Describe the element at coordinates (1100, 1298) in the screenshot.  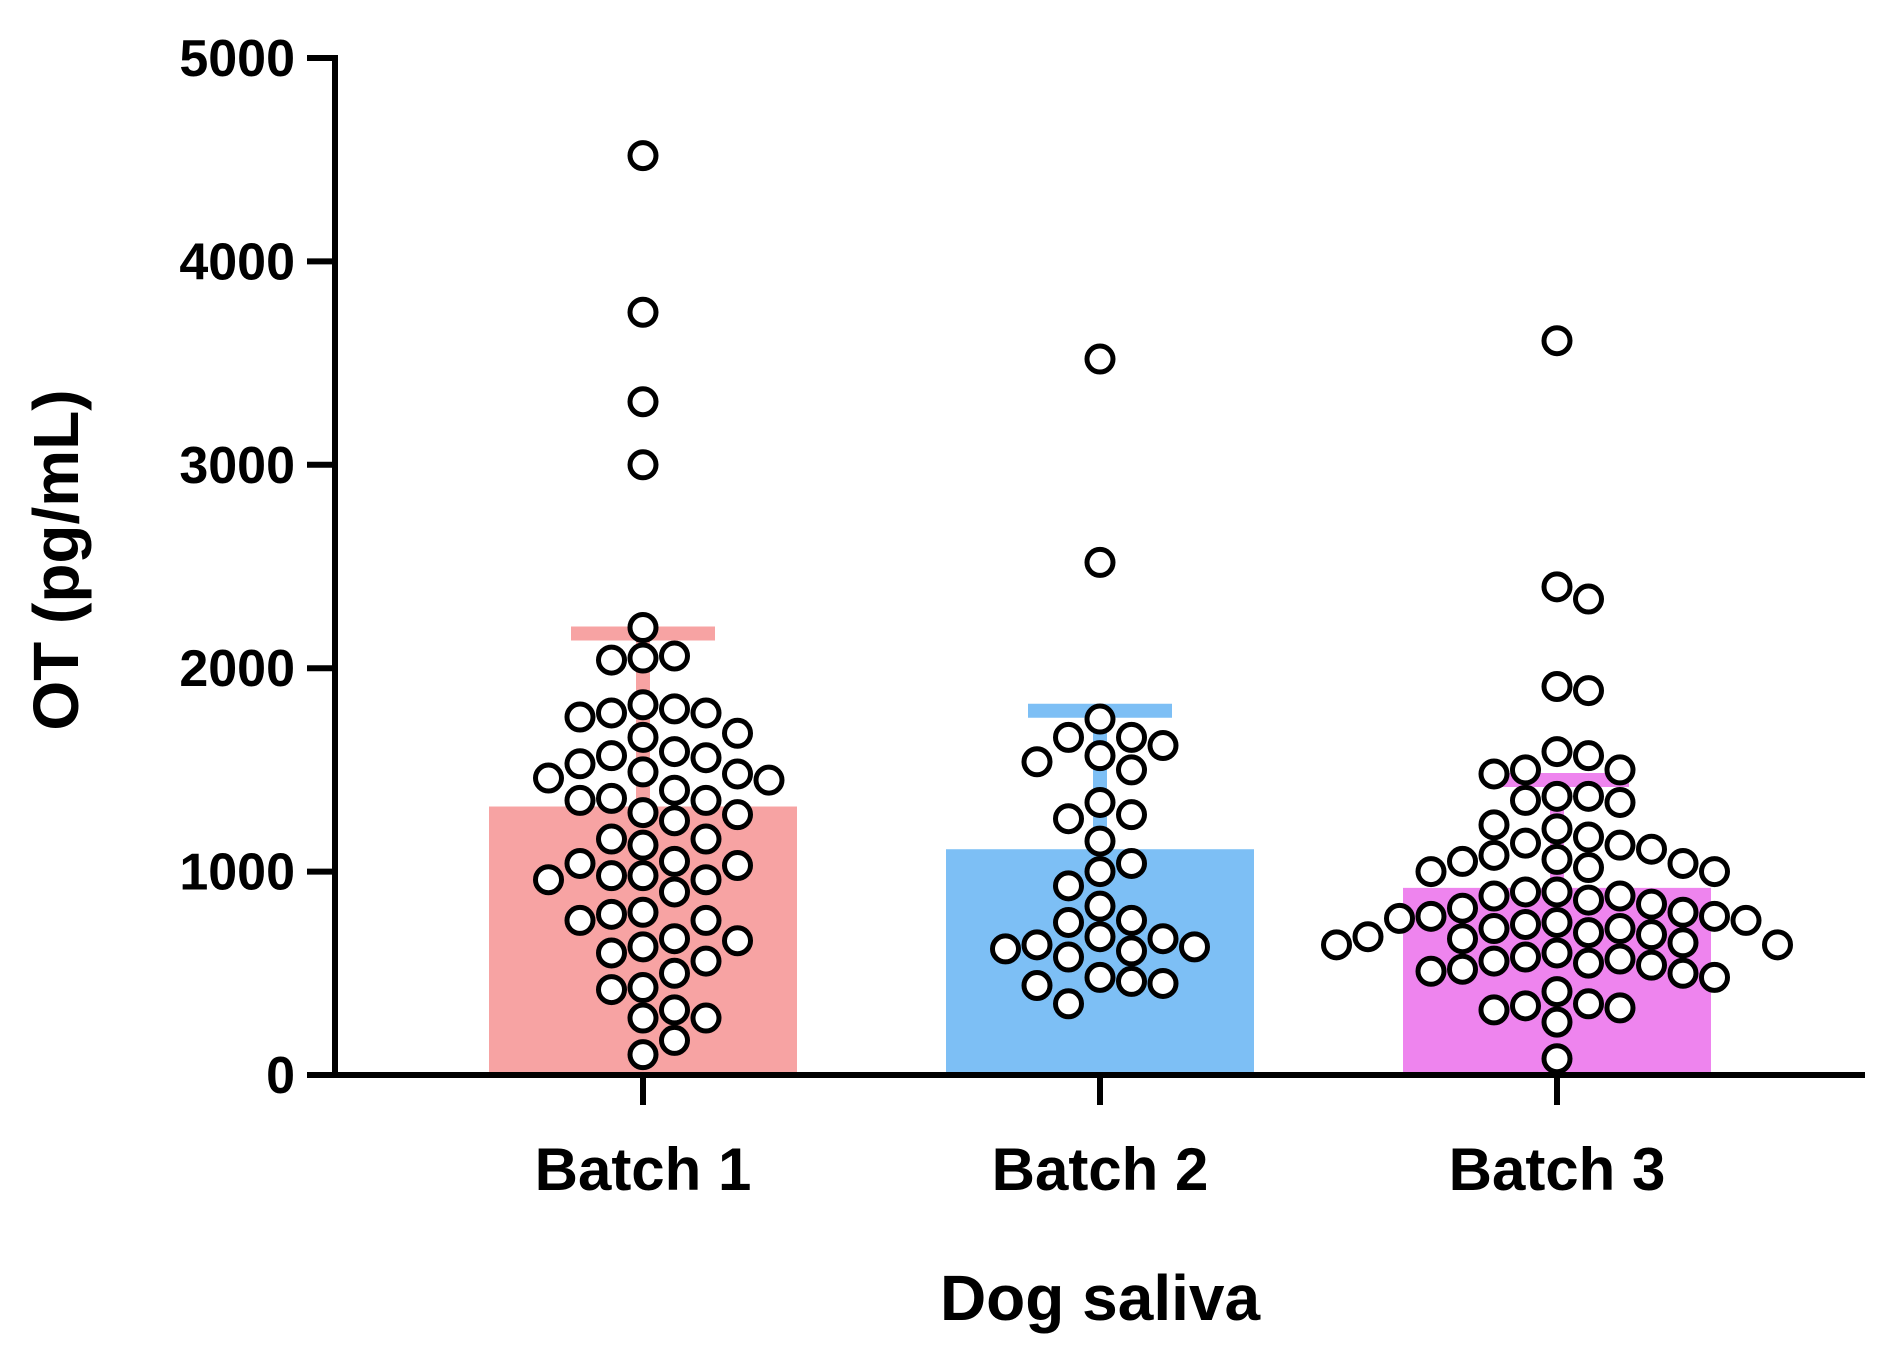
I see `x-axis-title: Dog saliva` at that location.